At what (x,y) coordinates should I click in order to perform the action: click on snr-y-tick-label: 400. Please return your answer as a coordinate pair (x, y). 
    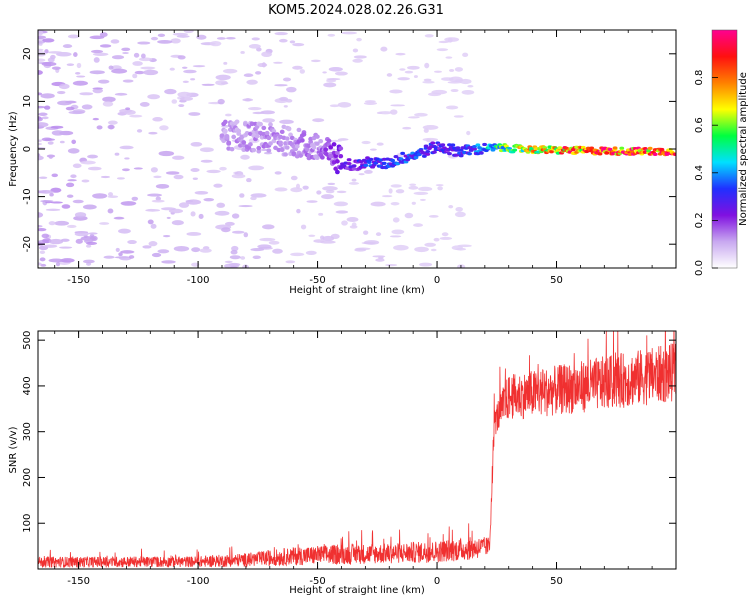
    Looking at the image, I should click on (27, 385).